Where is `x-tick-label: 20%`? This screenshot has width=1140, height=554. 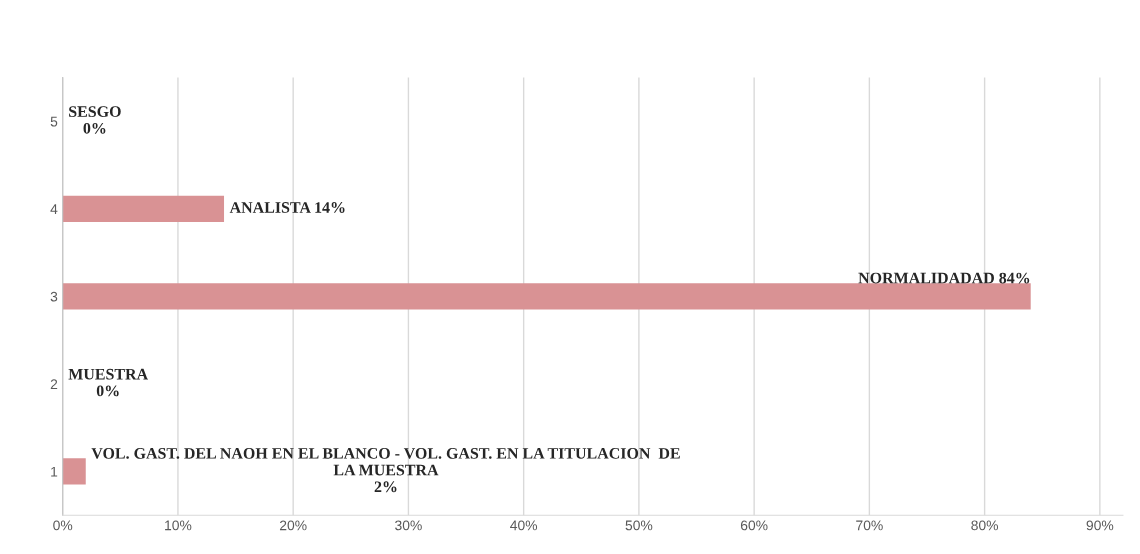 x-tick-label: 20% is located at coordinates (293, 525).